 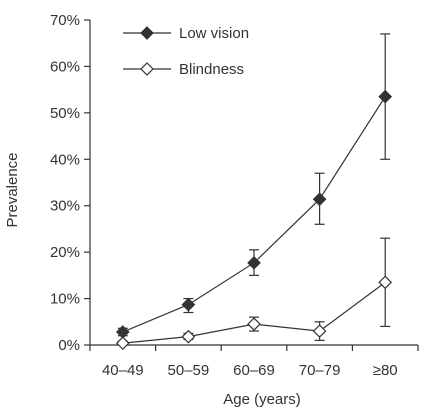 I want to click on y-tick-label: 70%, so click(x=65, y=20).